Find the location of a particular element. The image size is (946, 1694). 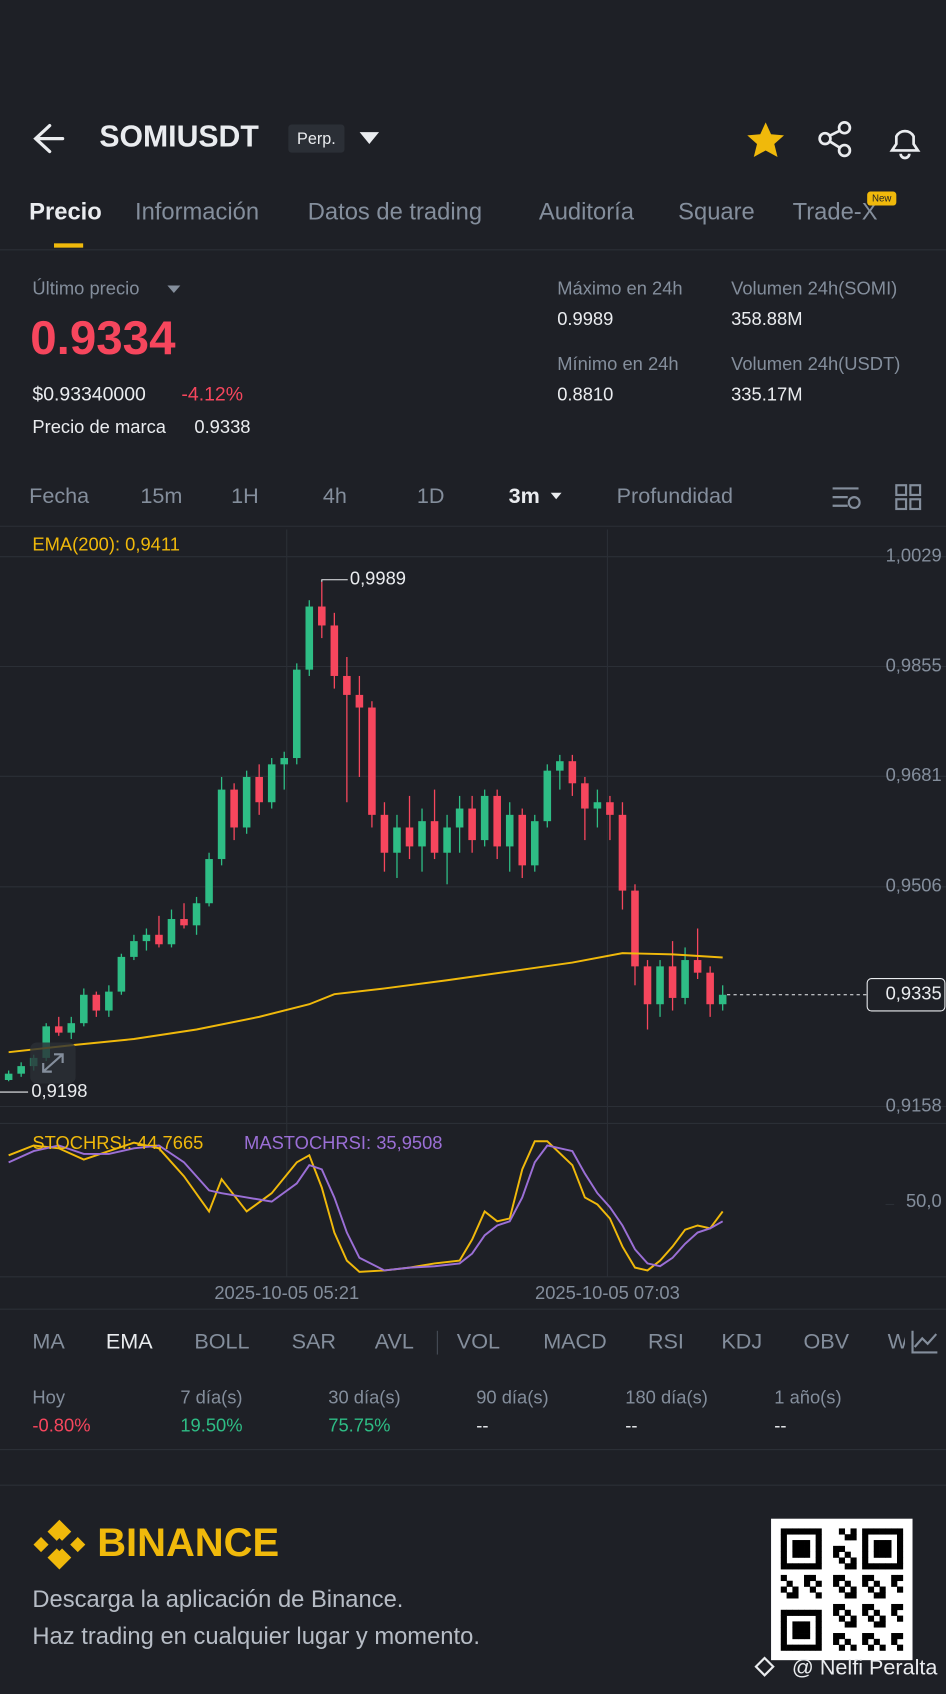

share-button is located at coordinates (835, 139).